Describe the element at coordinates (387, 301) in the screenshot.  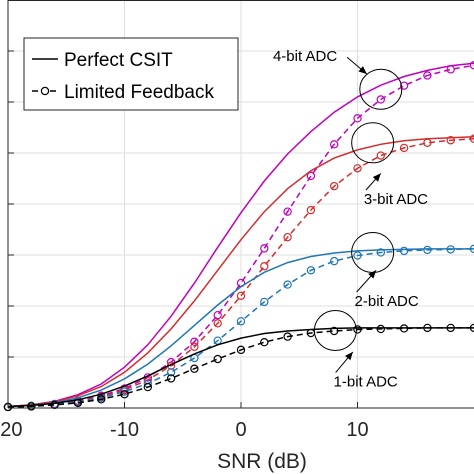
I see `annotation-label: 2-bit ADC` at that location.